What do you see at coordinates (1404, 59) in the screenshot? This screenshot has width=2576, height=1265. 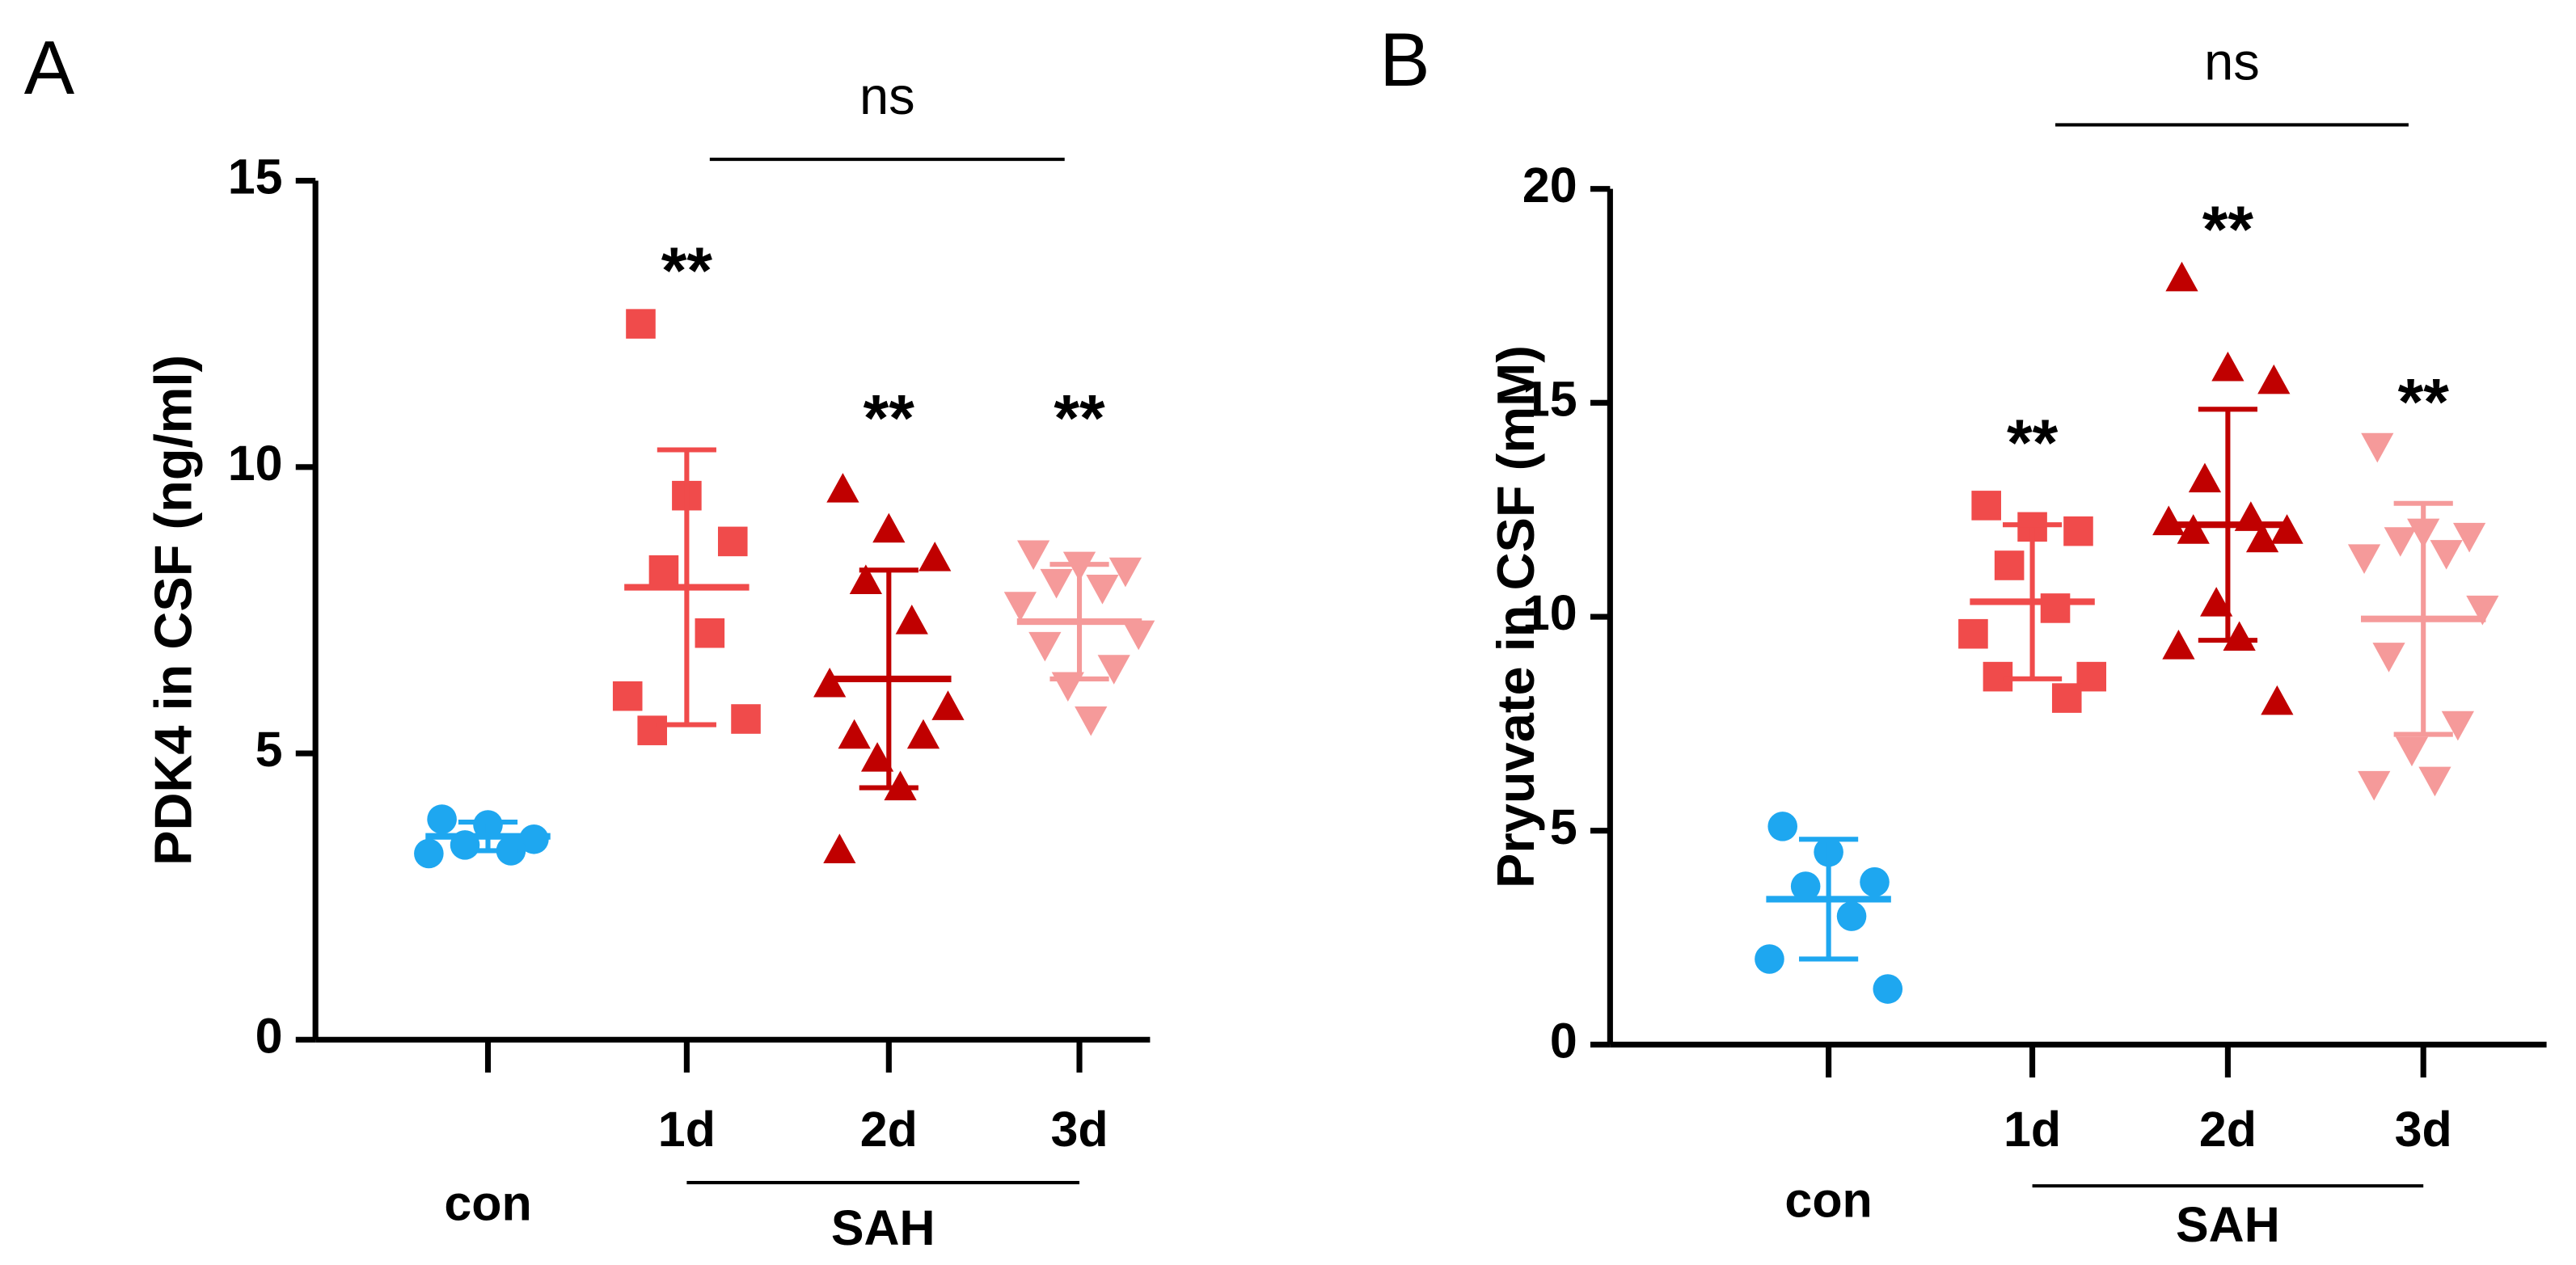 I see `panel-label: B` at bounding box center [1404, 59].